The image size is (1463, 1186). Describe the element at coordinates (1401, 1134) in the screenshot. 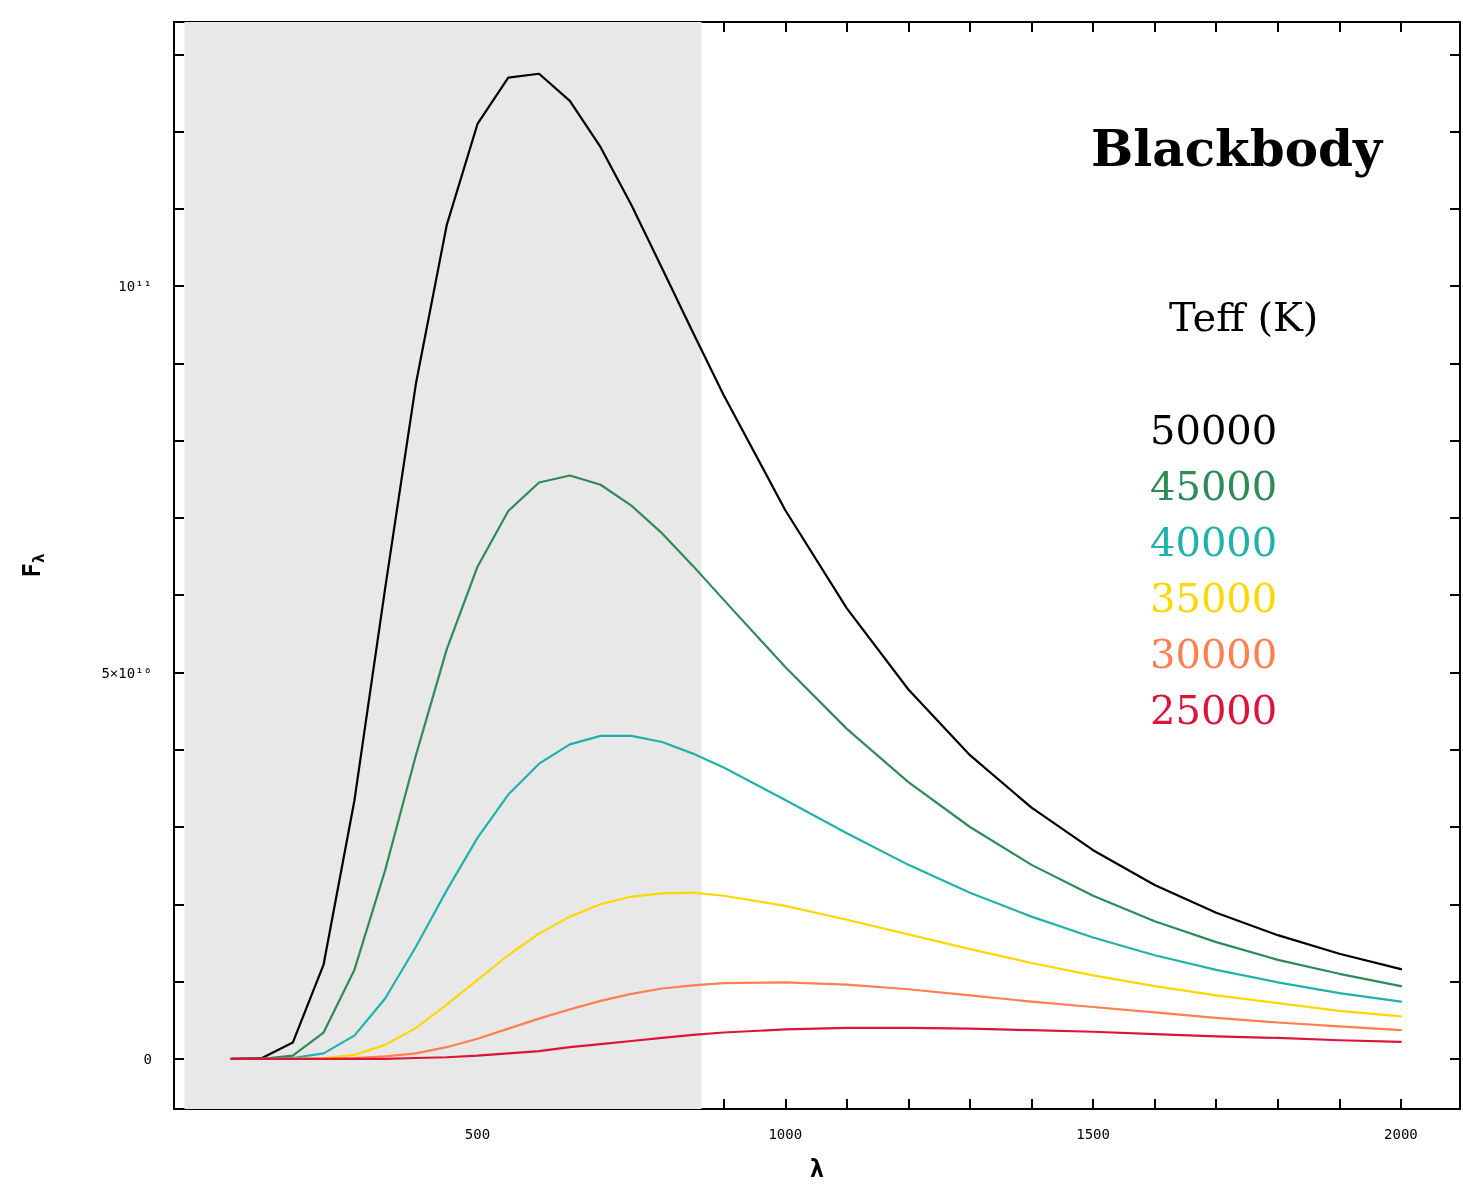

I see `x-tick-label: 2000` at that location.